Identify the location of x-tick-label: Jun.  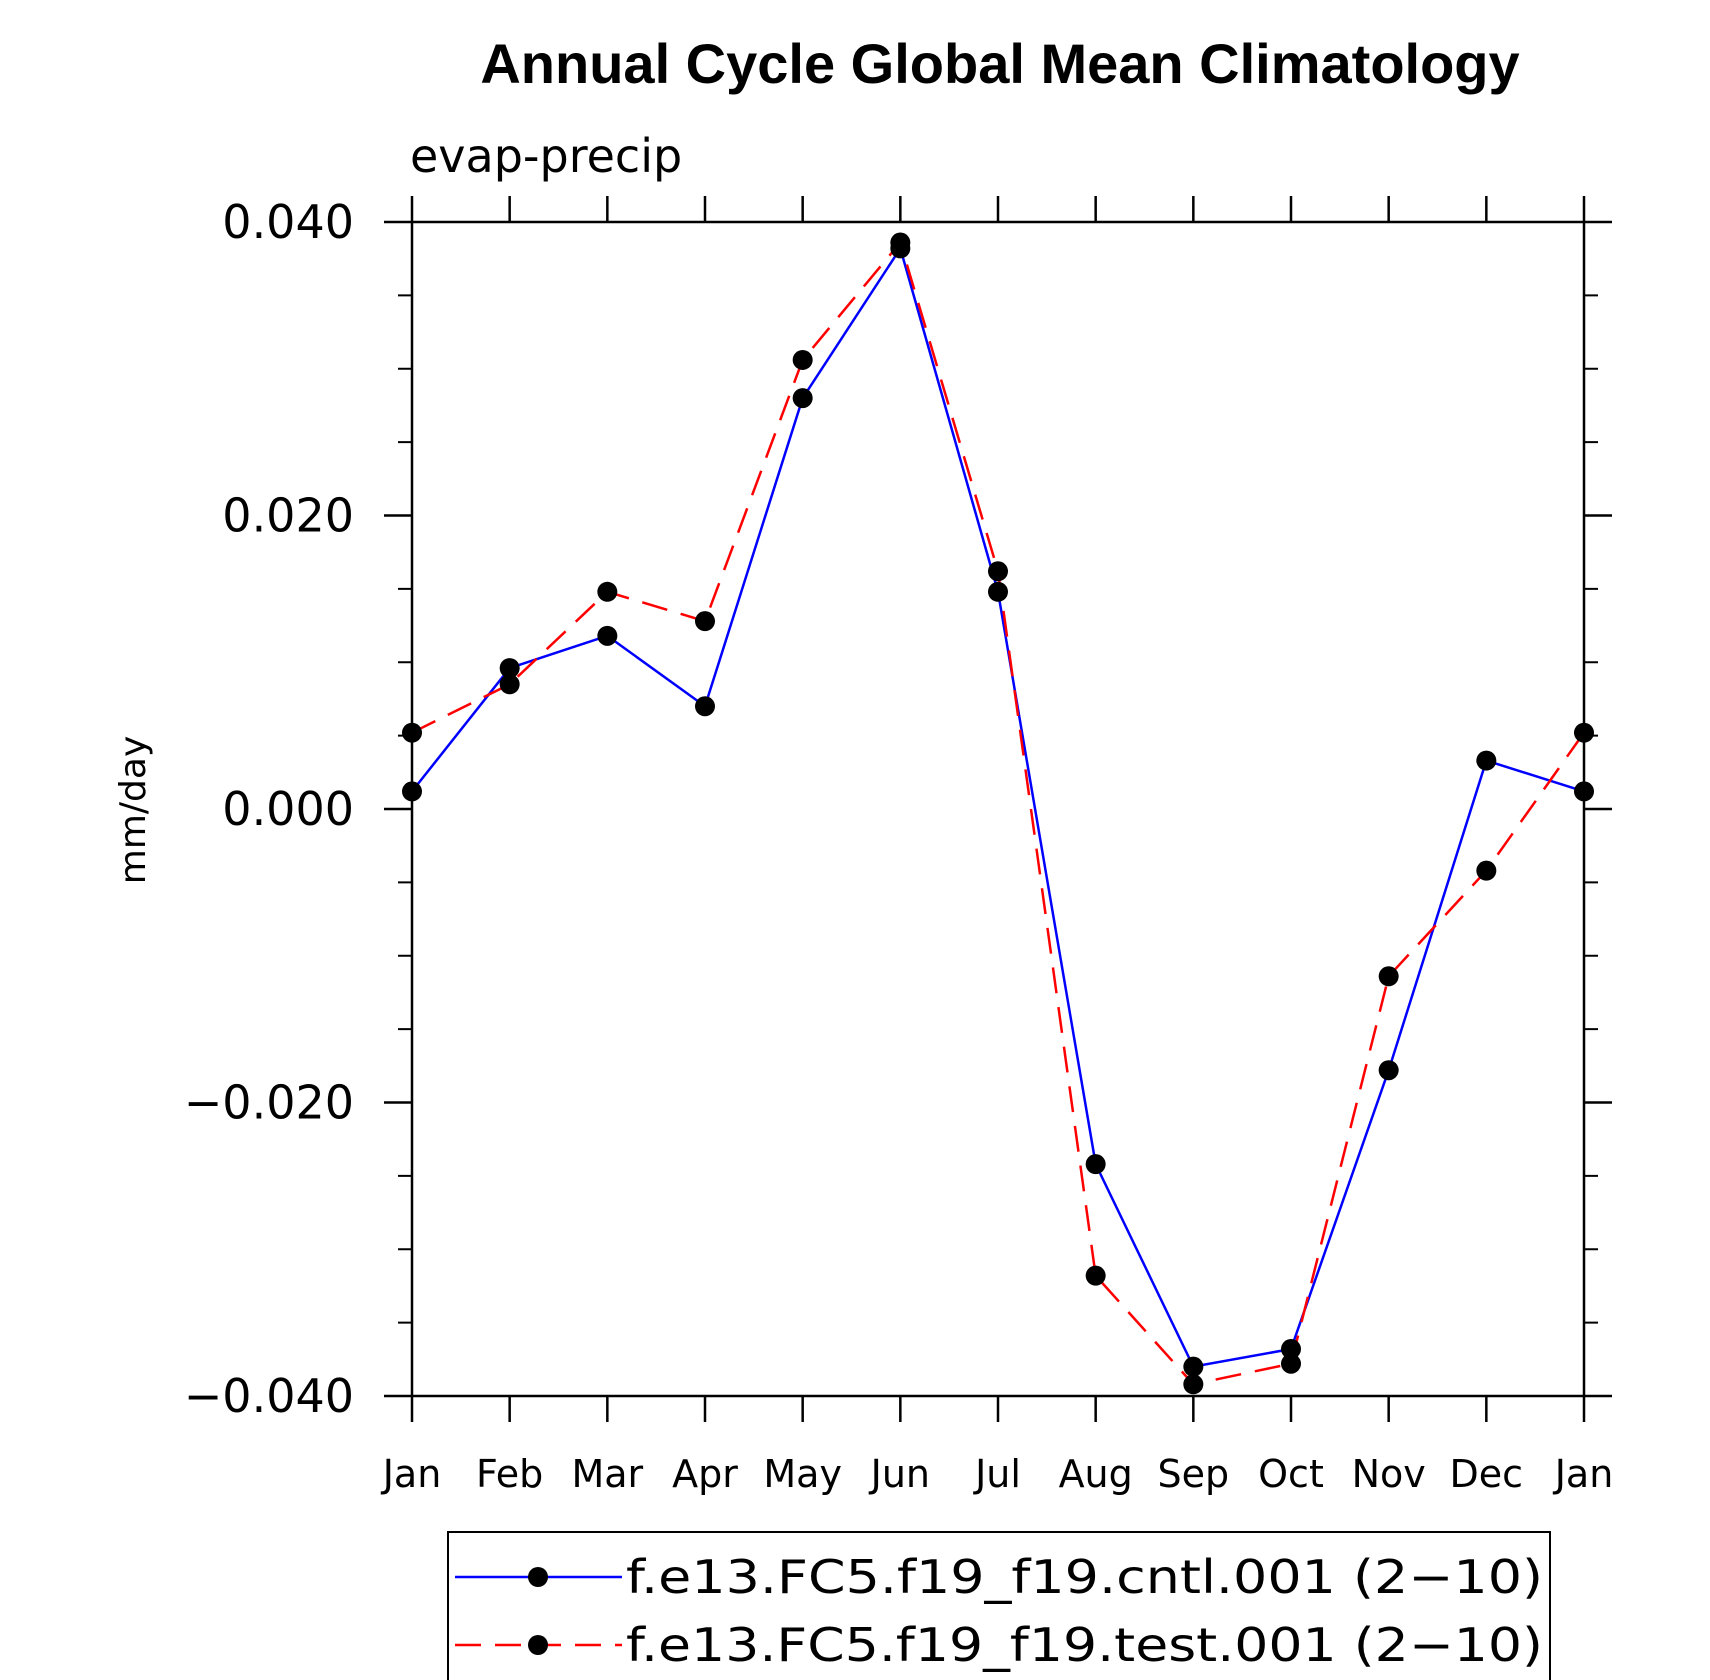
(899, 1474).